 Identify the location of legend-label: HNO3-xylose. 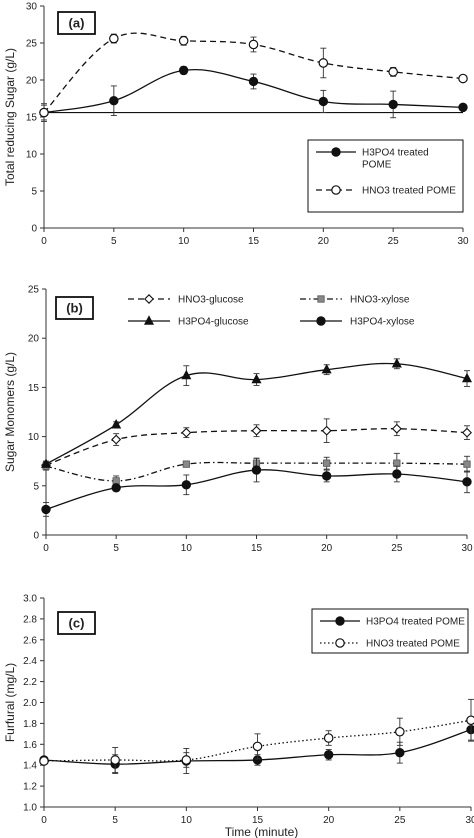
(380, 300).